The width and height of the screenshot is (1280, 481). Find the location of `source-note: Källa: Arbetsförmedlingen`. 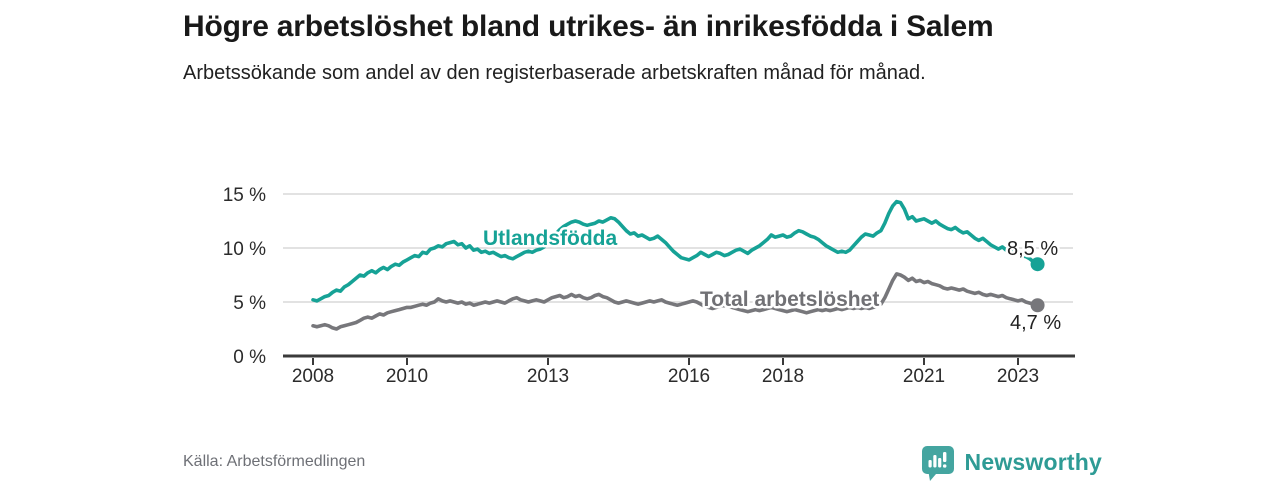

source-note: Källa: Arbetsförmedlingen is located at coordinates (274, 461).